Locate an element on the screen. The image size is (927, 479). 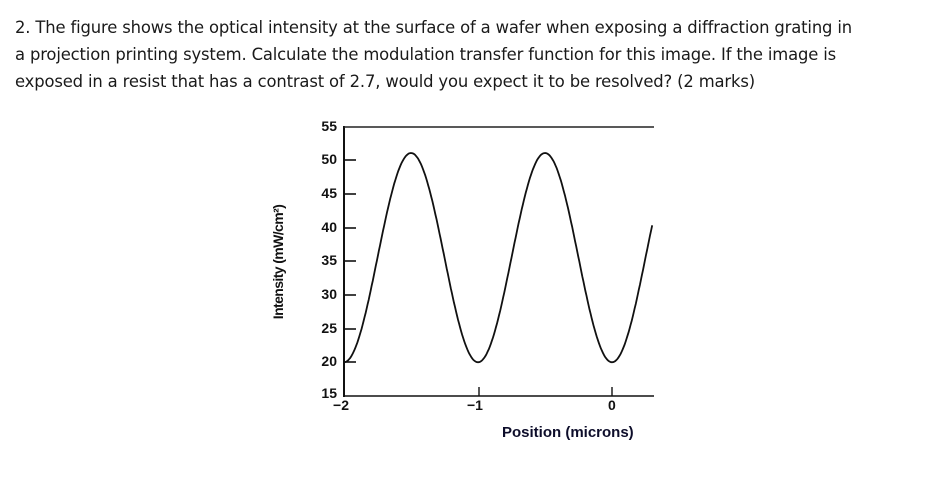
x-tick-minus-1: −1 is located at coordinates (475, 405).